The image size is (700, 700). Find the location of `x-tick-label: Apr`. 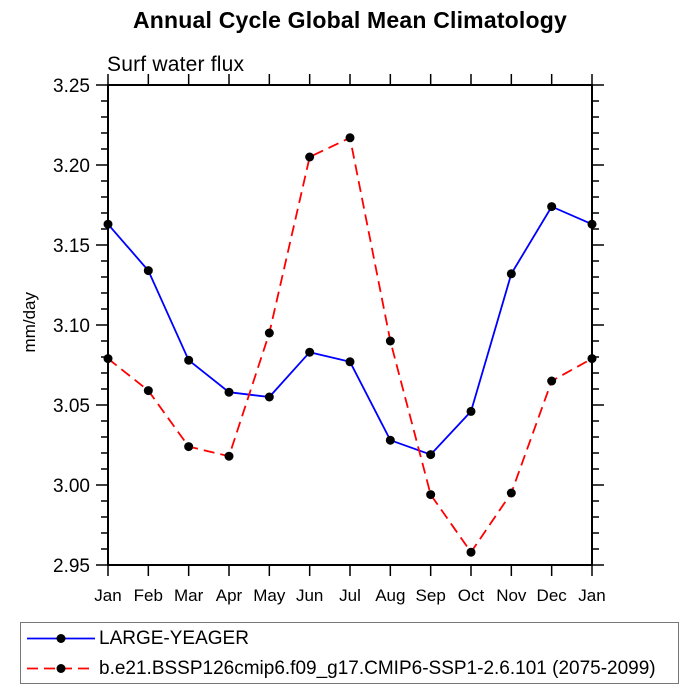

x-tick-label: Apr is located at coordinates (229, 595).